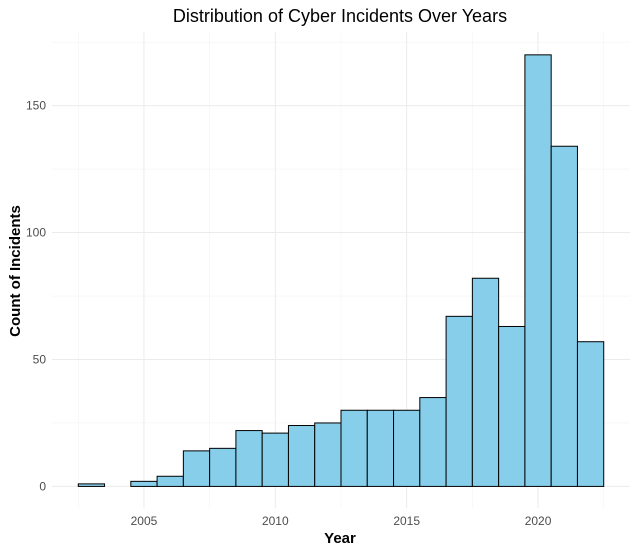 The height and width of the screenshot is (553, 635). I want to click on y-axis-ticks: 0 50 100 150, so click(36, 296).